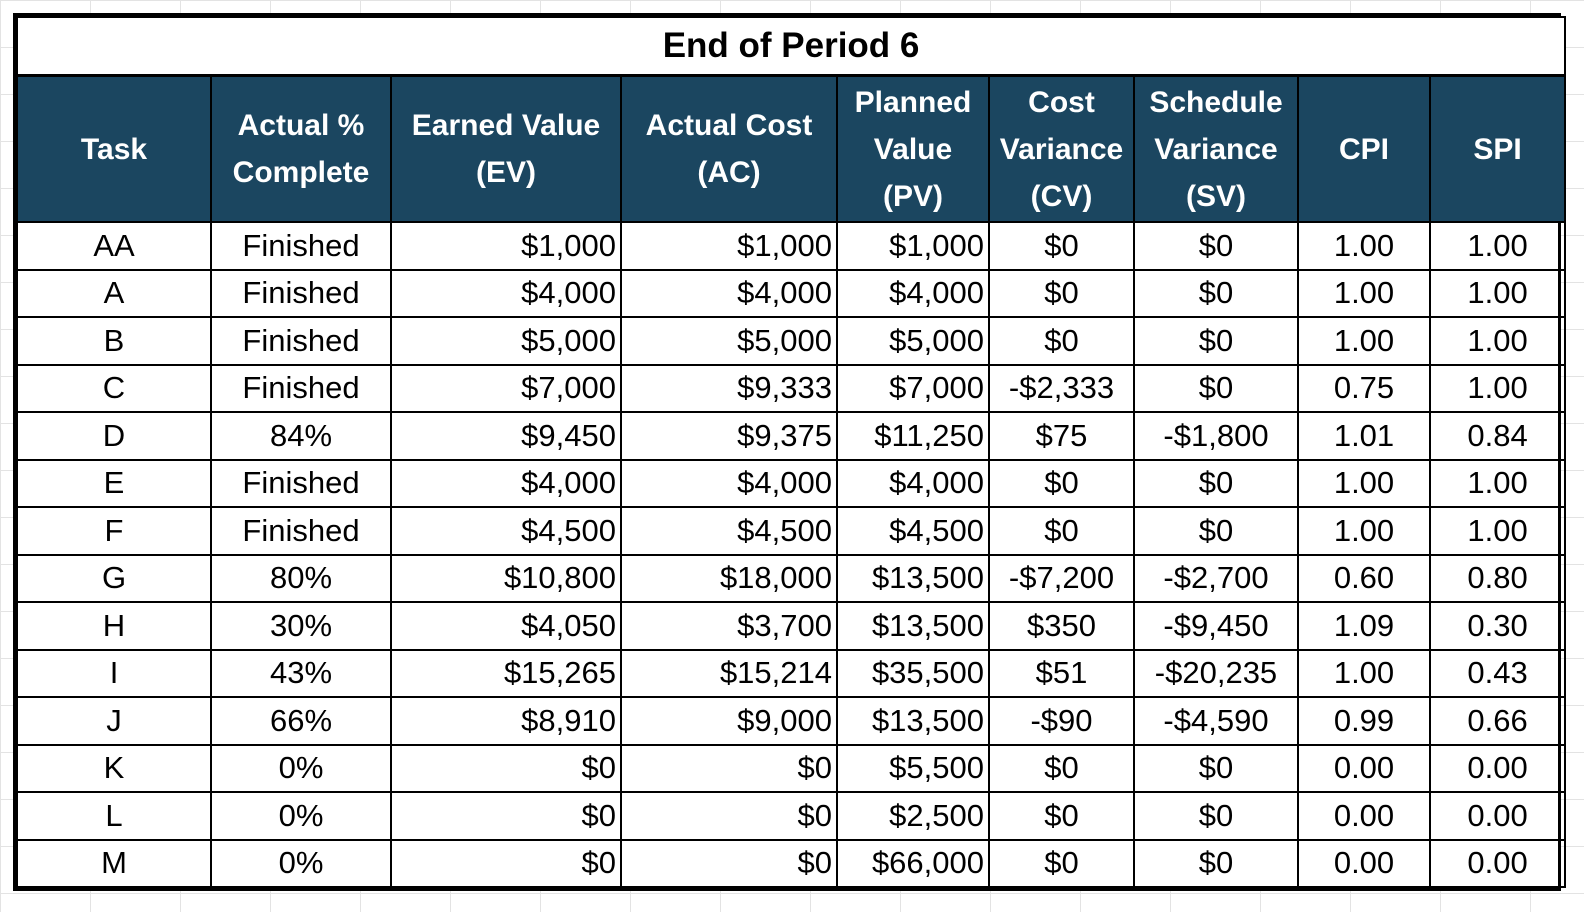 The image size is (1584, 912). Describe the element at coordinates (506, 626) in the screenshot. I see `cell-earned-value: $4,050` at that location.